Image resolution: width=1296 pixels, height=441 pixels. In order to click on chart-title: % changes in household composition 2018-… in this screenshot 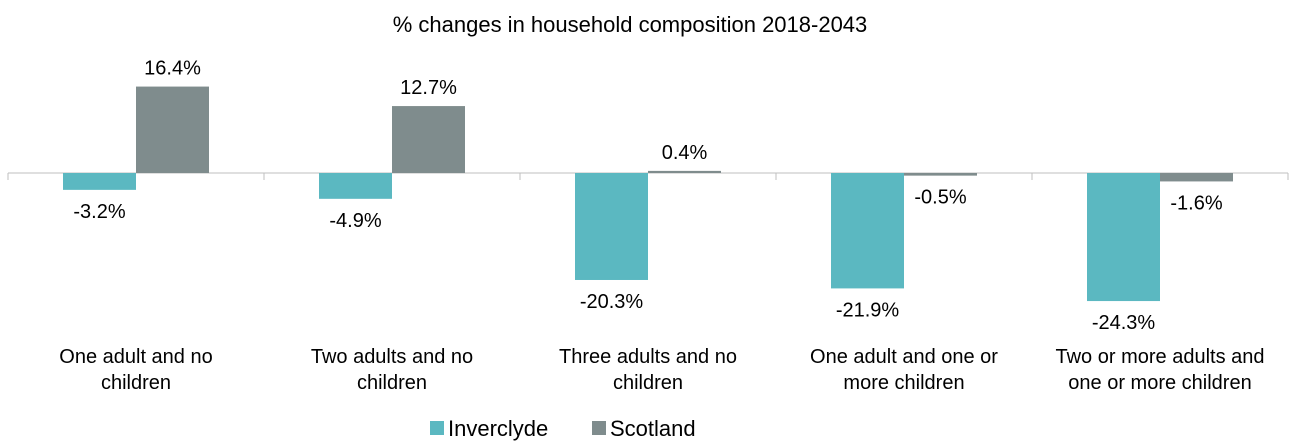, I will do `click(630, 24)`.